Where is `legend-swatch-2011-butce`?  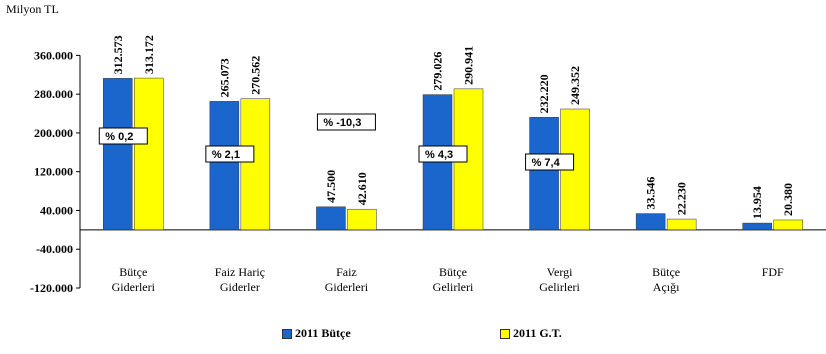
legend-swatch-2011-butce is located at coordinates (287, 333).